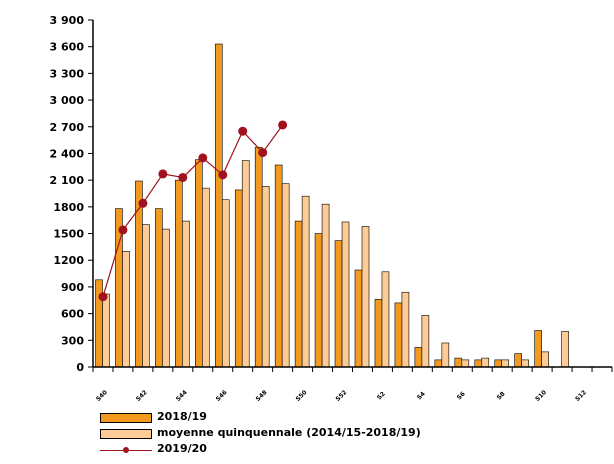 The image size is (614, 464). Describe the element at coordinates (68, 260) in the screenshot. I see `y-tick-label: 1200` at that location.